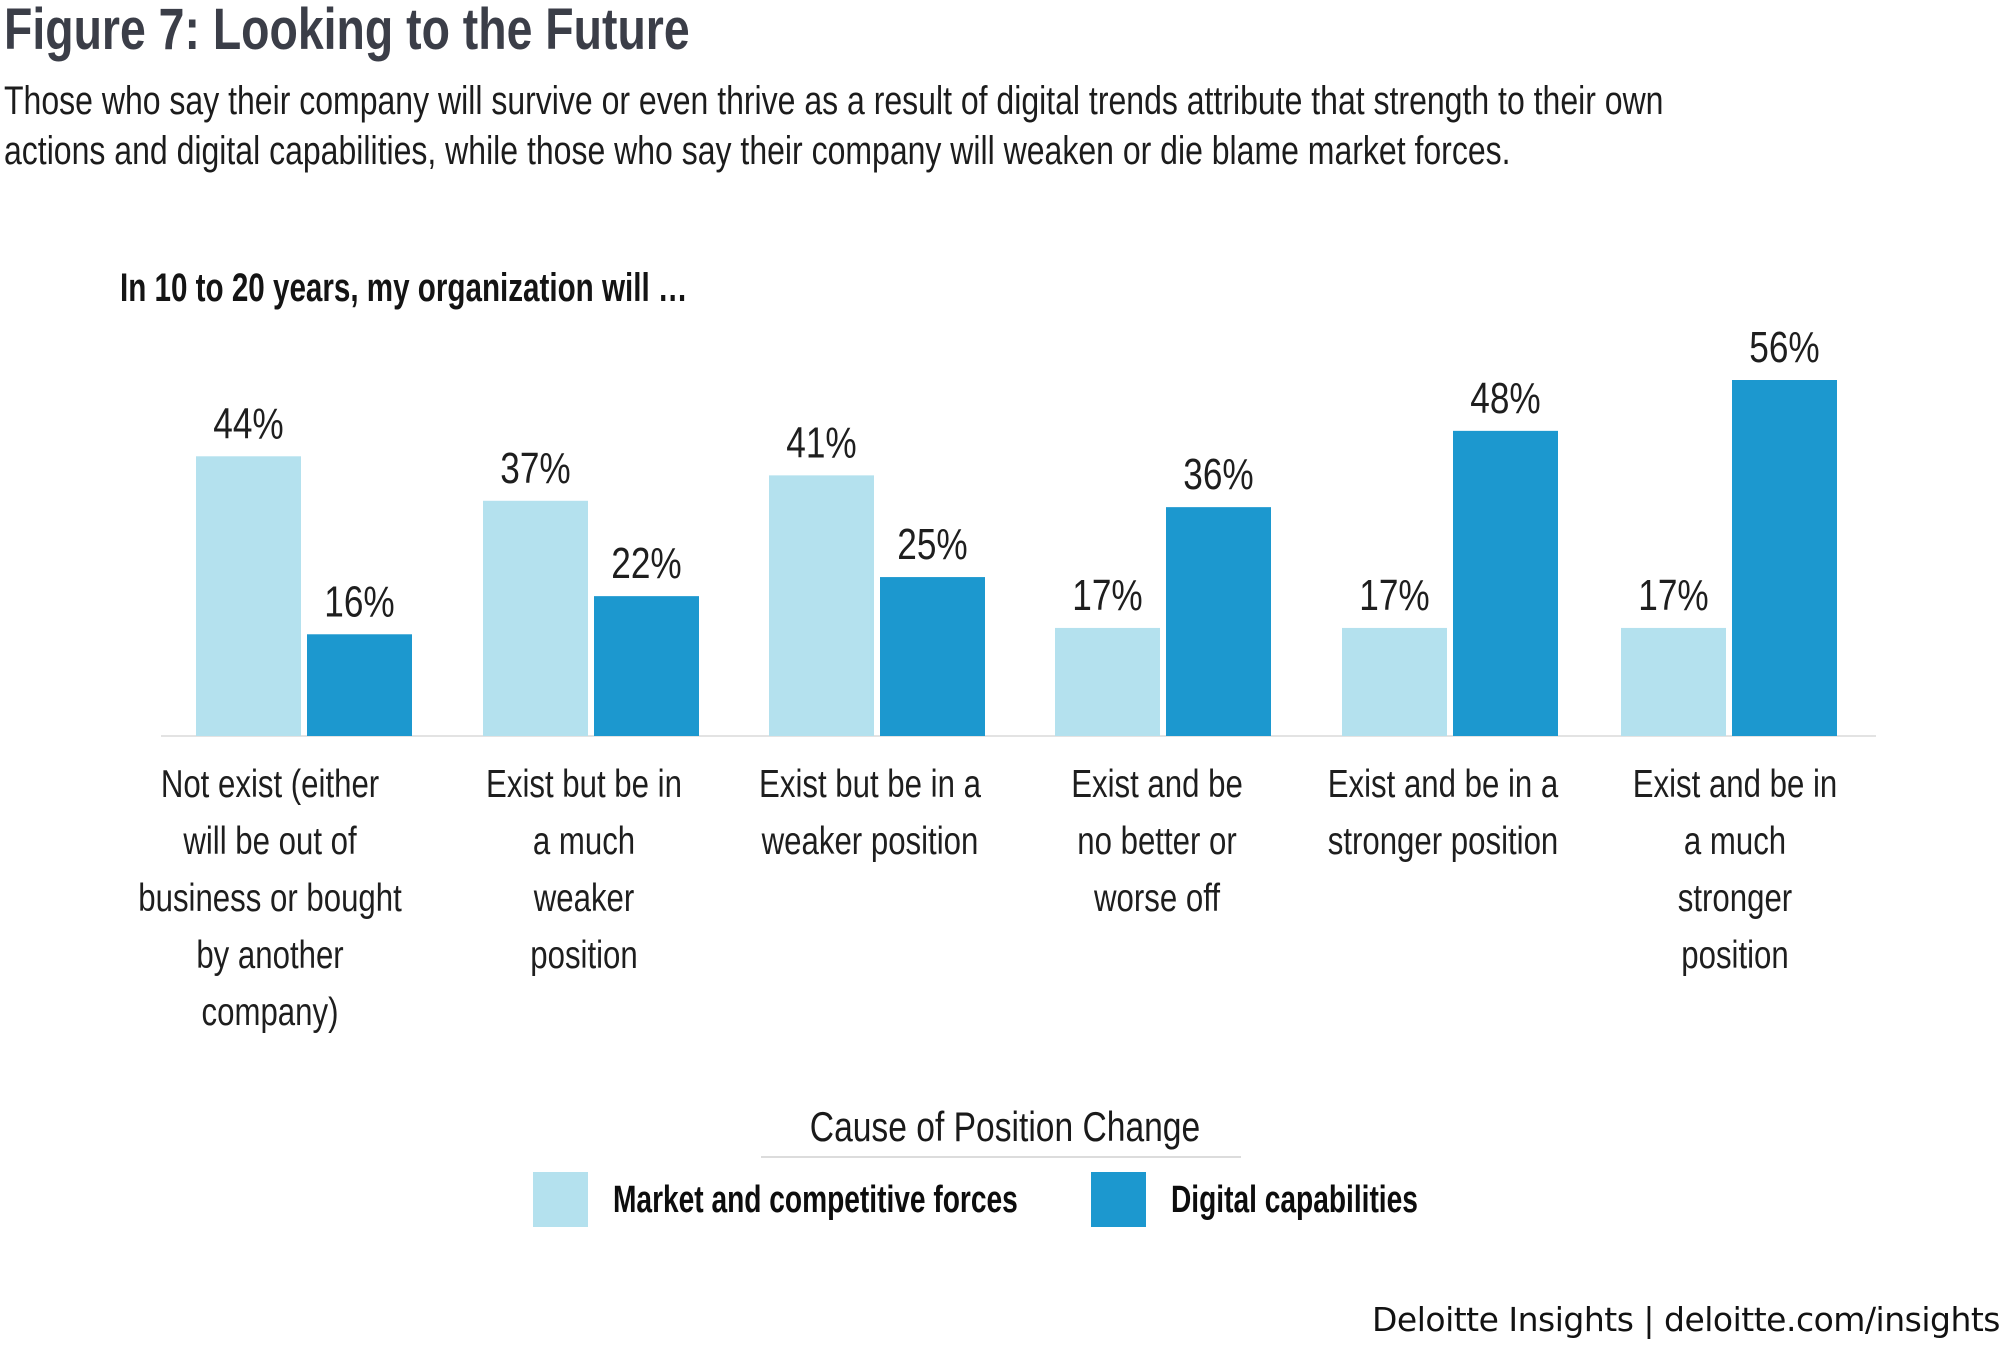 The image size is (2000, 1366). Describe the element at coordinates (1218, 474) in the screenshot. I see `data-label: 36%` at that location.